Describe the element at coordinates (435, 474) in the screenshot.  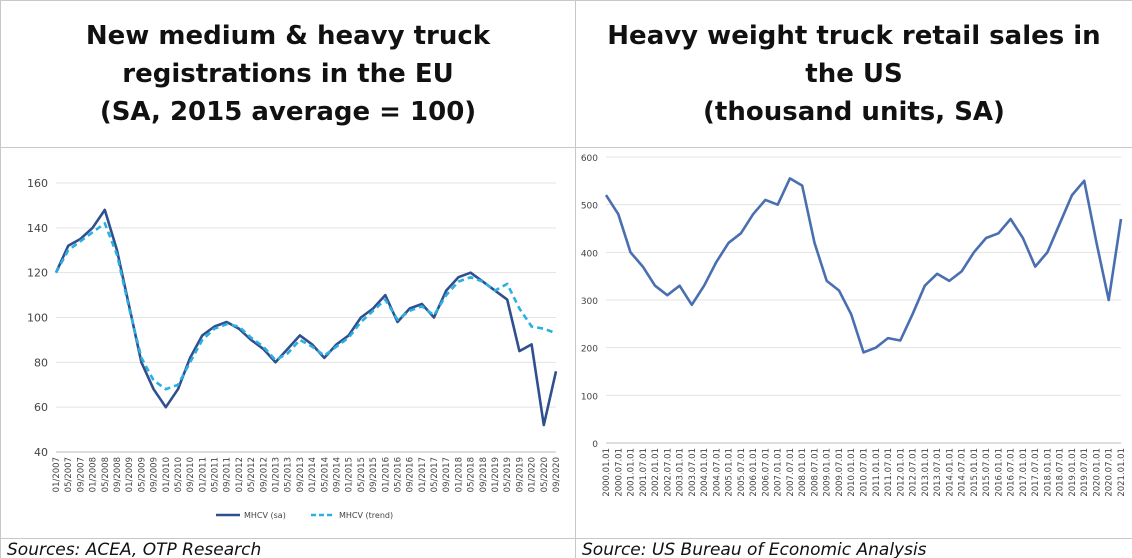
I see `x-tick-label: 05/2017` at that location.